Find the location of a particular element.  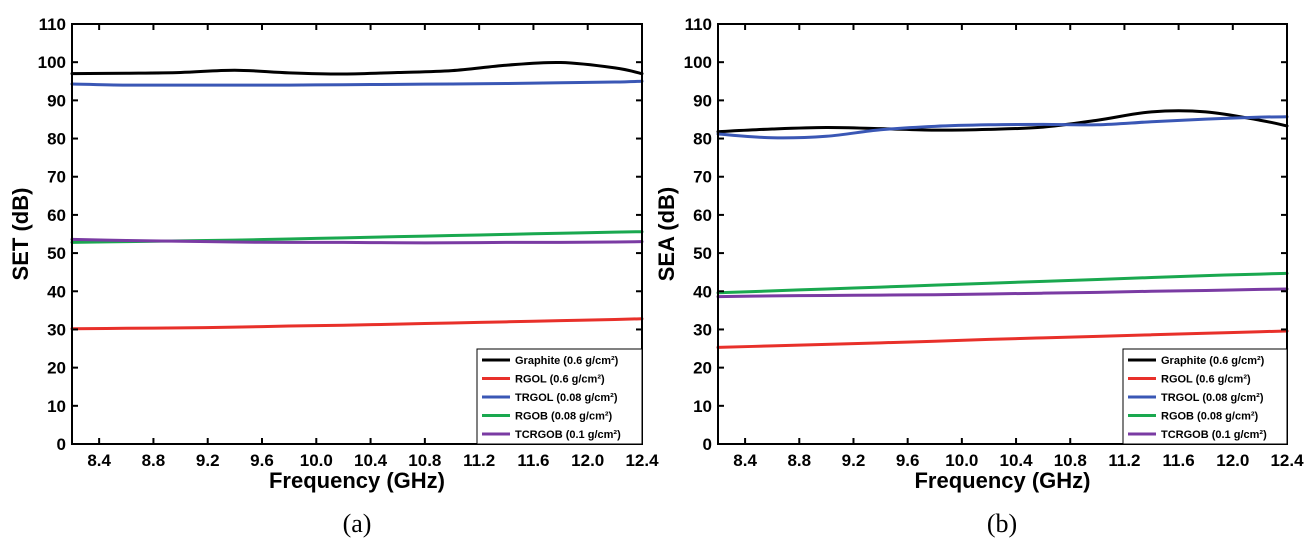

y-axis-title: SET (dB) is located at coordinates (20, 234).